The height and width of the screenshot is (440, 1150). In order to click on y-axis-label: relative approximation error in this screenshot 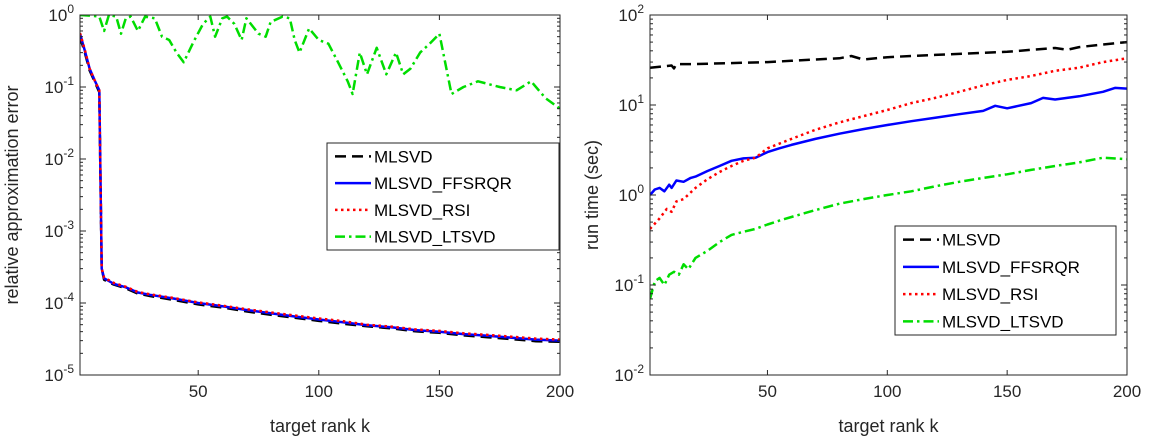, I will do `click(12, 194)`.